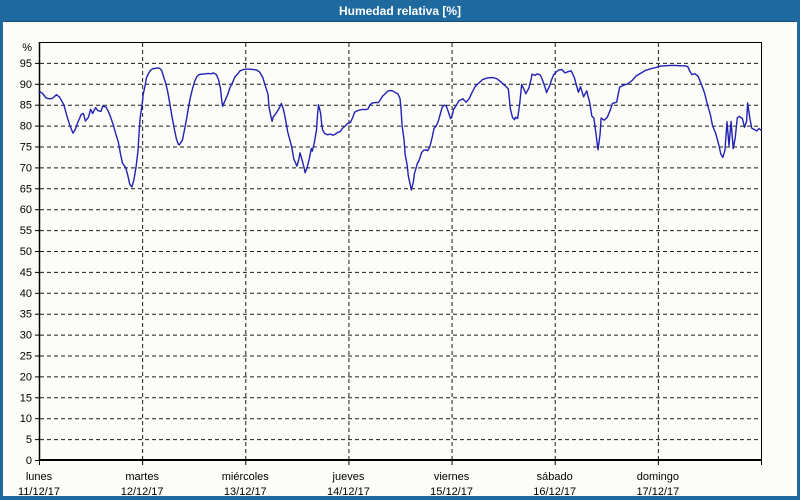 The height and width of the screenshot is (500, 800). I want to click on svg-text: 40, so click(26, 294).